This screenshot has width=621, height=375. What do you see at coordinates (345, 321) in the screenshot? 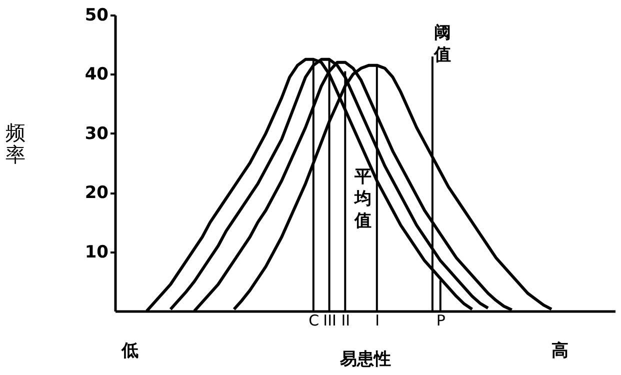
I see `x-tick-label: II` at bounding box center [345, 321].